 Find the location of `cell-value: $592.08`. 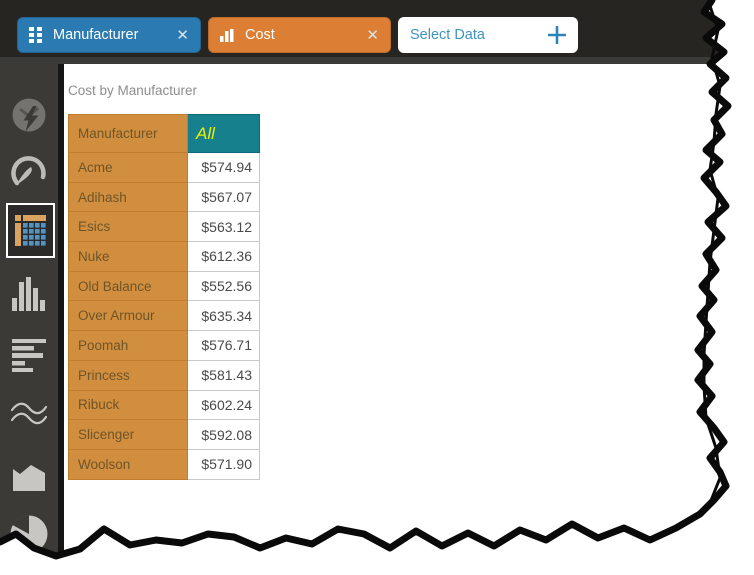

cell-value: $592.08 is located at coordinates (223, 434).